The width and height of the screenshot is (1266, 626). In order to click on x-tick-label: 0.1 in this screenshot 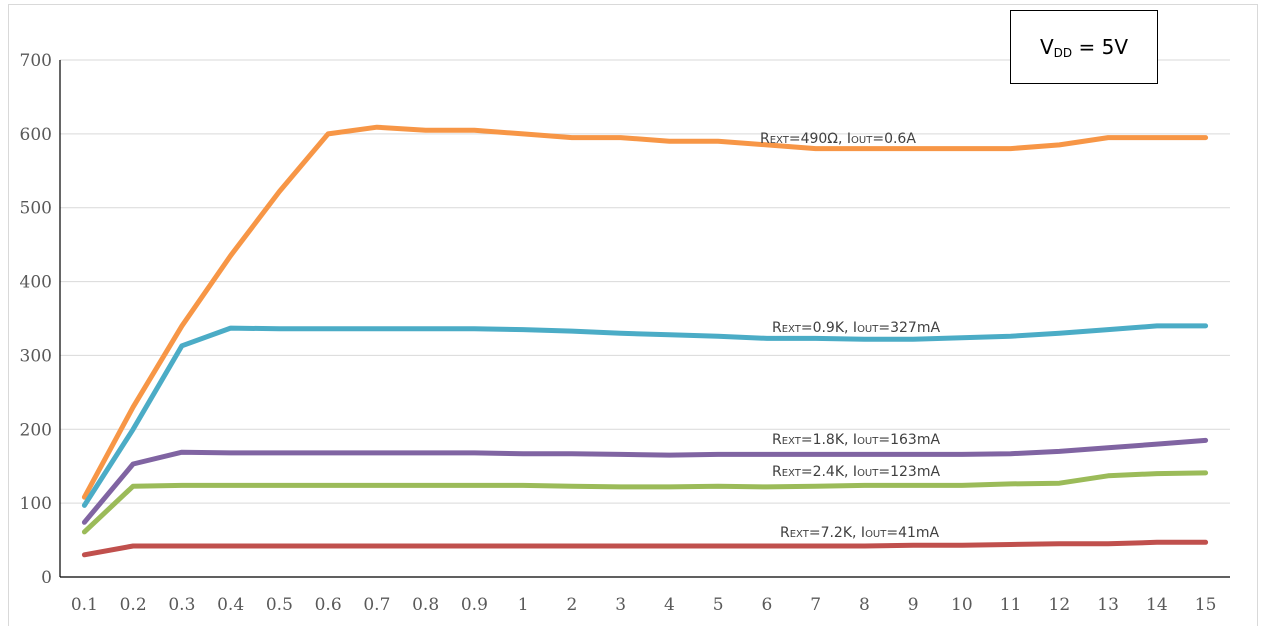, I will do `click(84, 605)`.